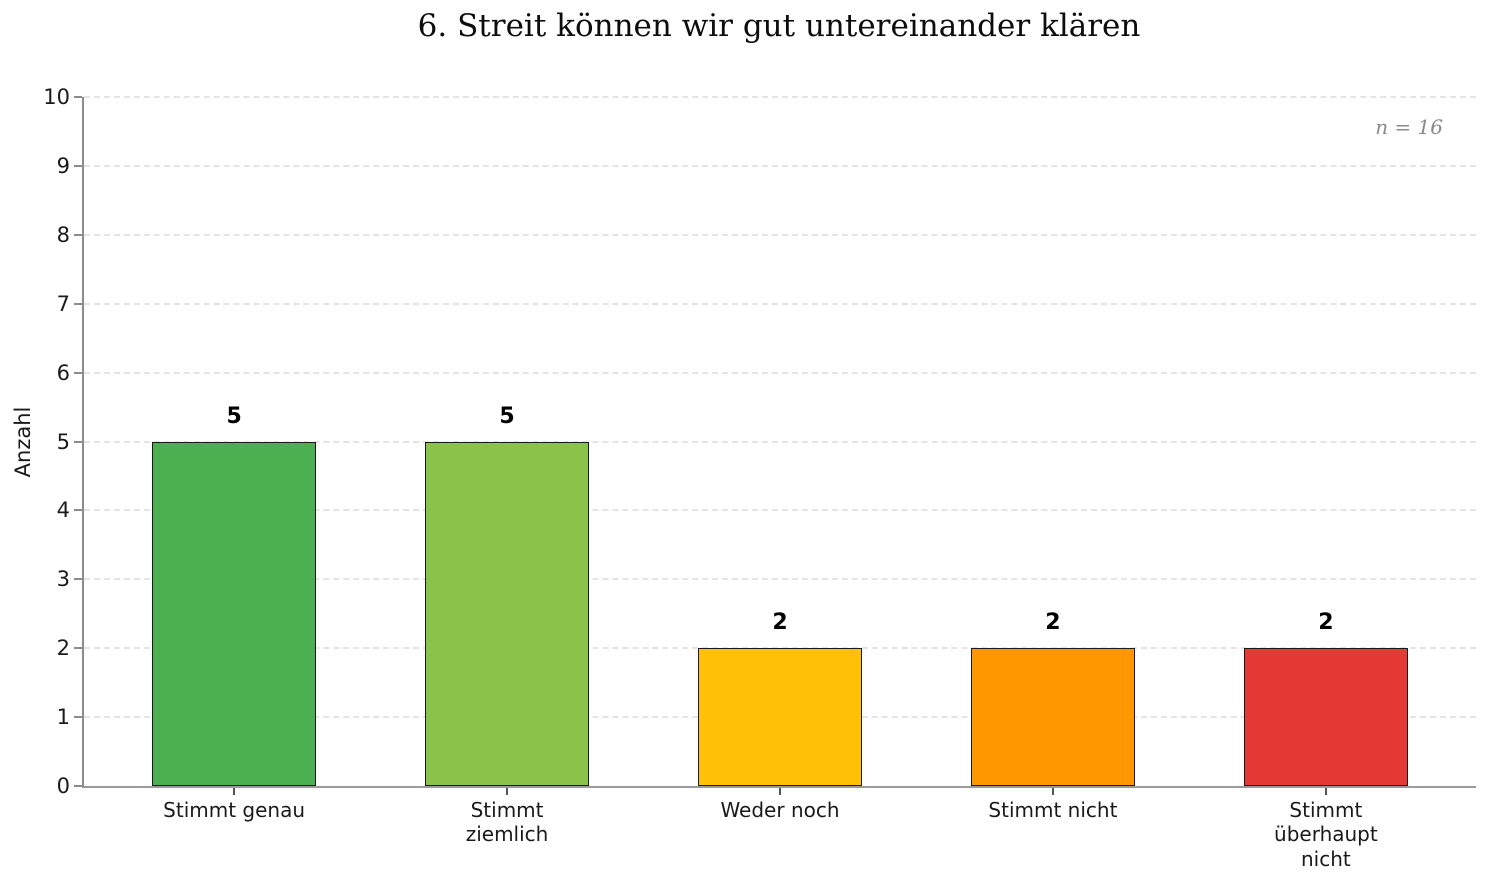 This screenshot has width=1485, height=883. I want to click on x-category-label: Weder noch, so click(780, 810).